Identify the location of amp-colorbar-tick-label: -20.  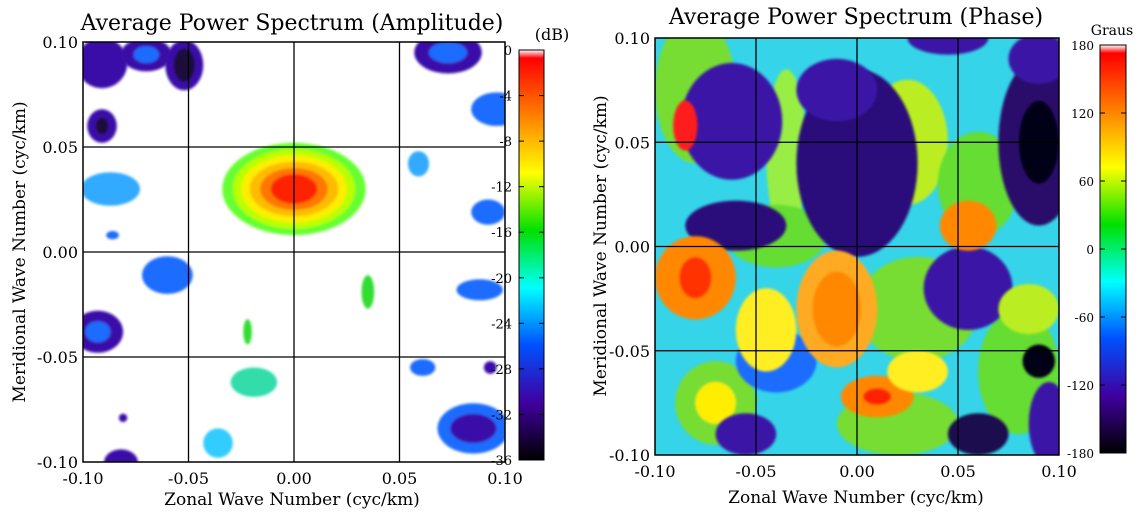
(501, 279).